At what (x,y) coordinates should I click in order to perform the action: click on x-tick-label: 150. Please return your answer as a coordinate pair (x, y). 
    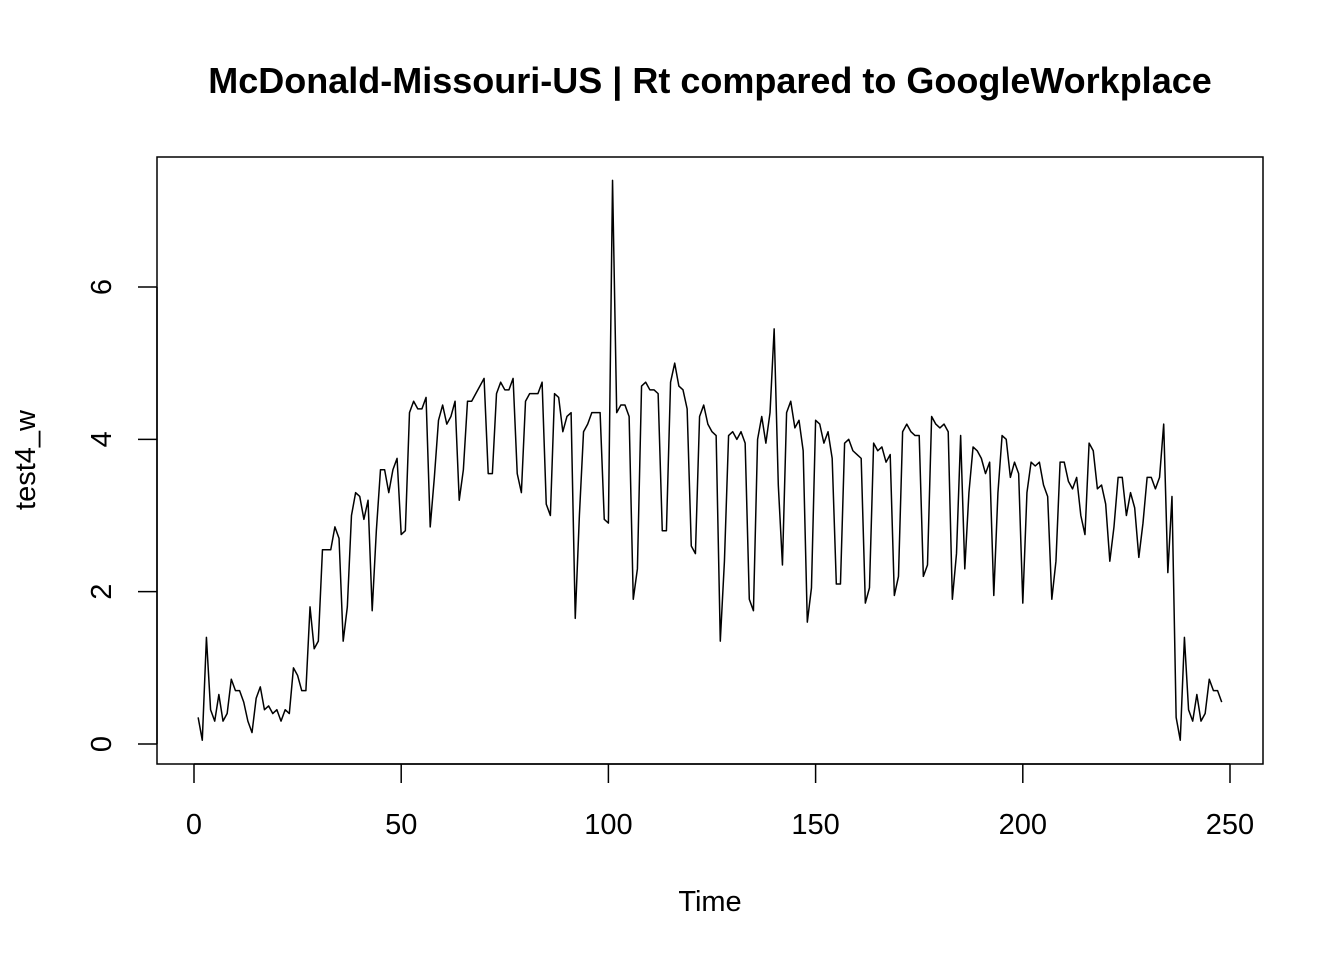
    Looking at the image, I should click on (815, 825).